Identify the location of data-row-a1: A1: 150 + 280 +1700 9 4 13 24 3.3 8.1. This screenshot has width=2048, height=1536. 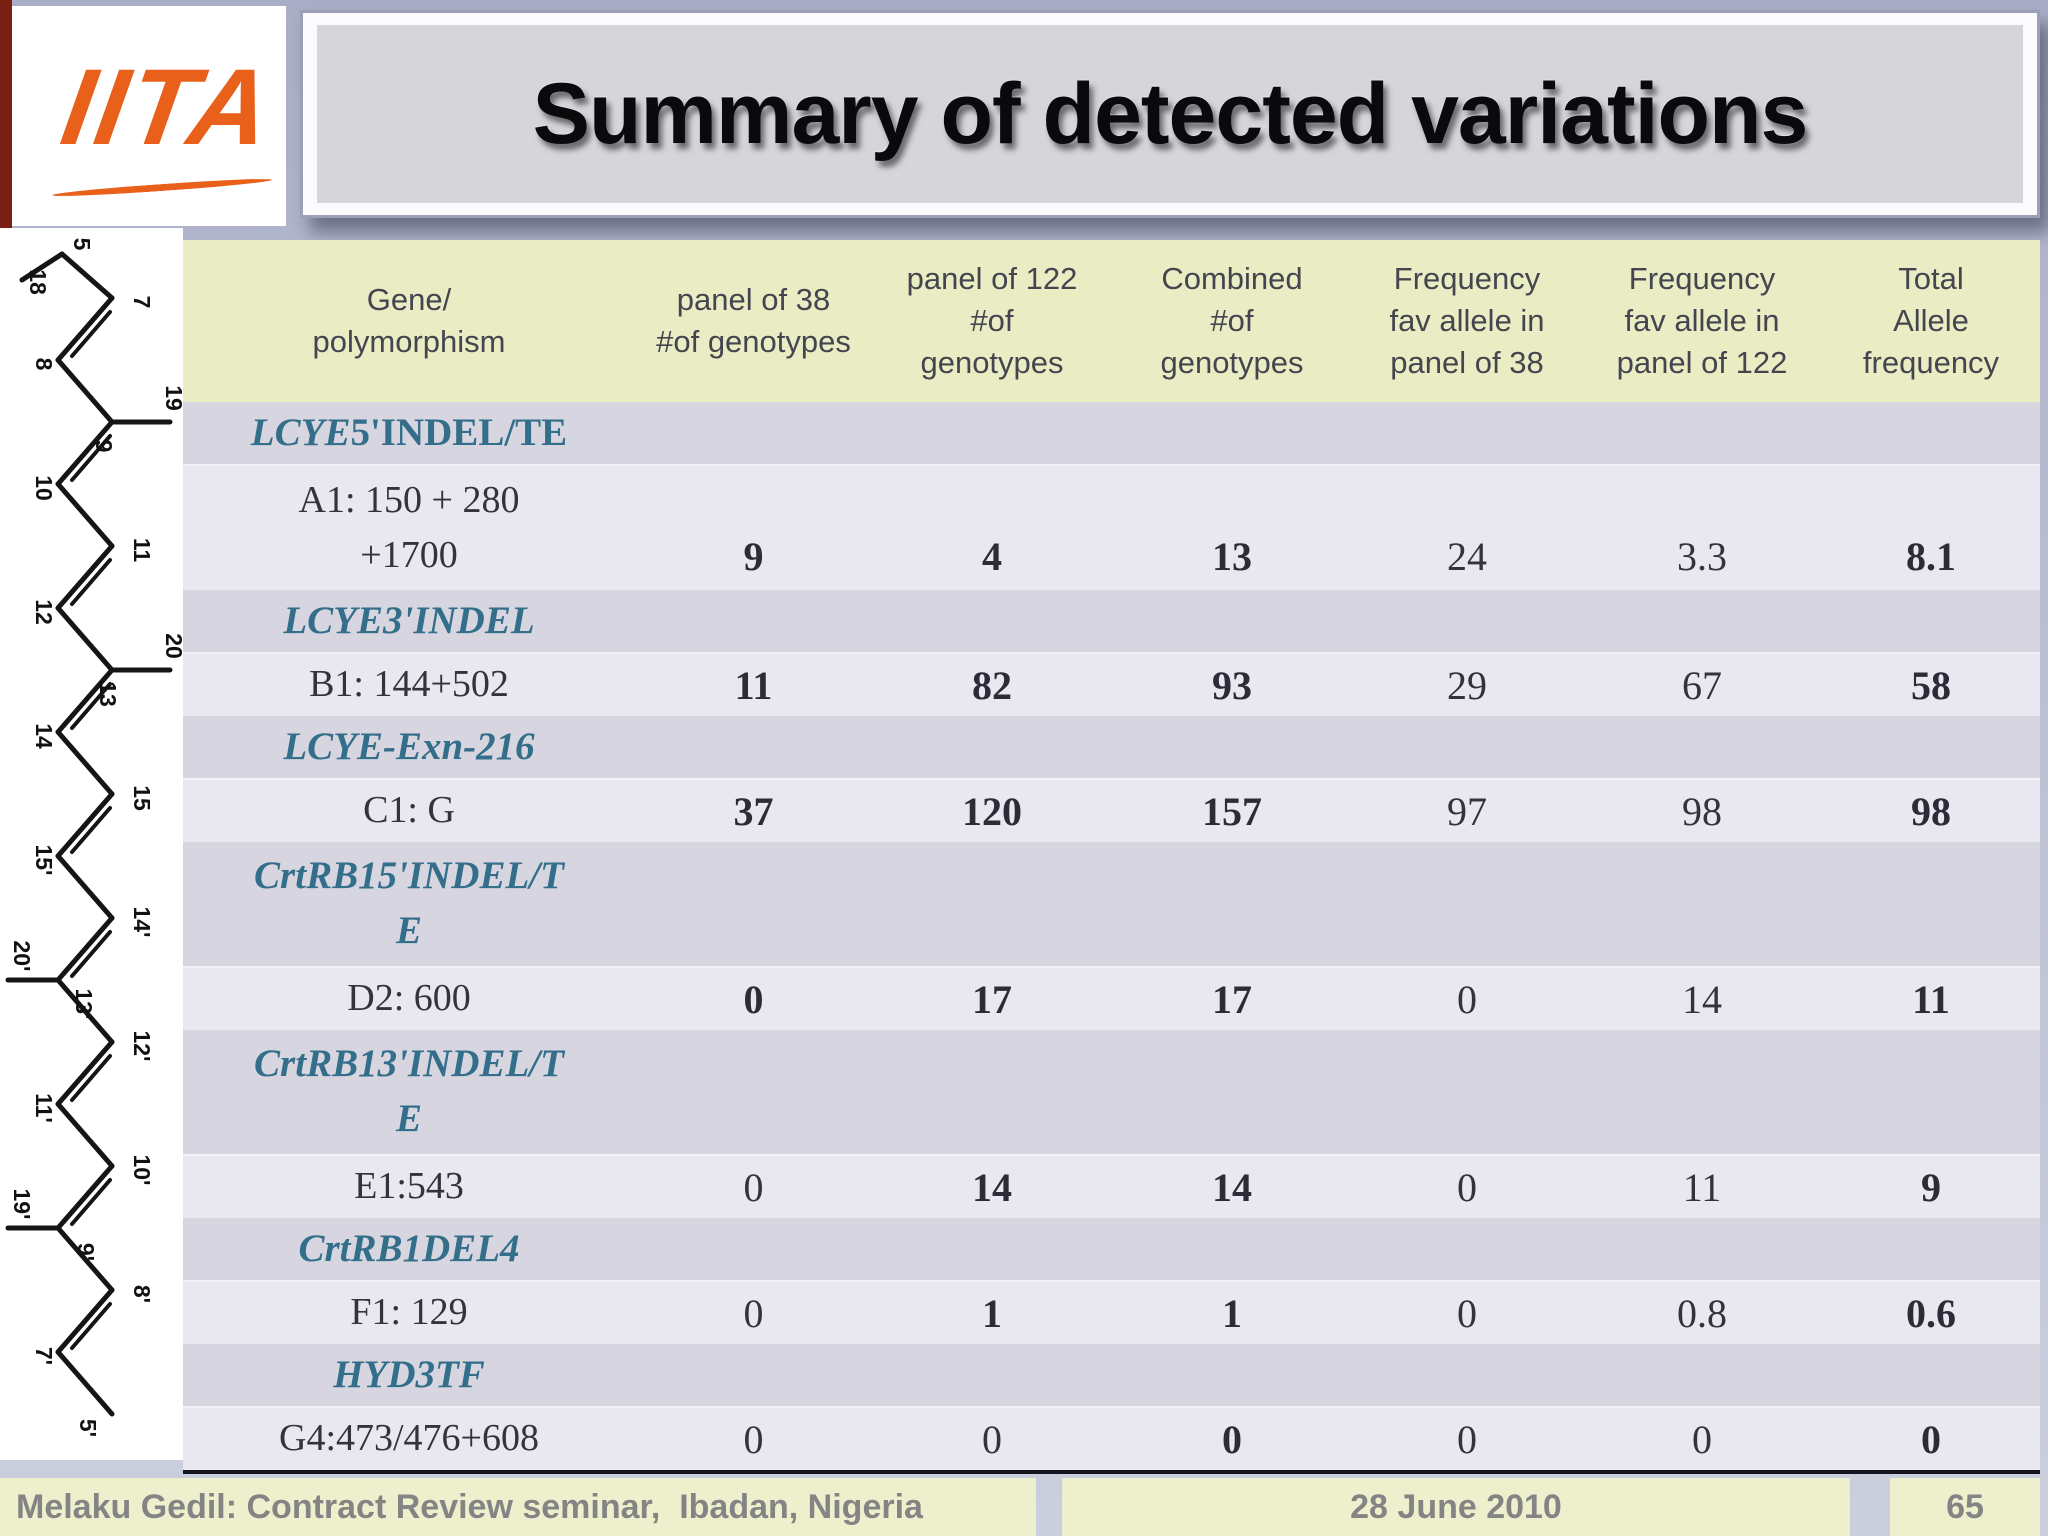
(1111, 527).